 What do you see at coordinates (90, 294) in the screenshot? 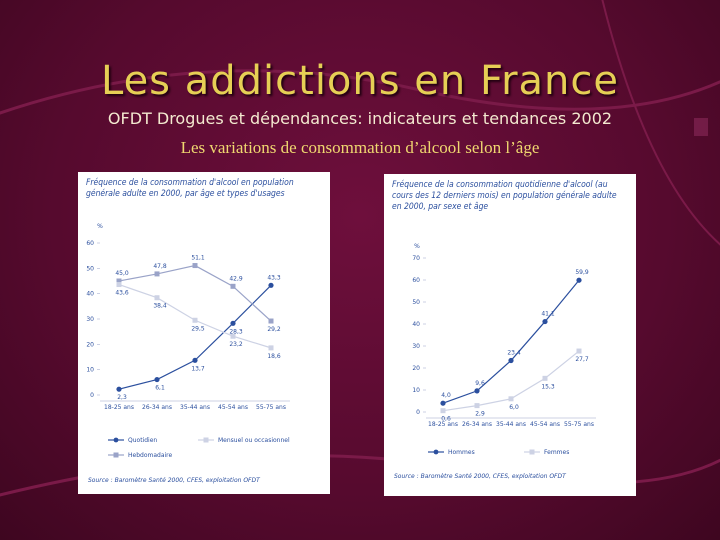
I see `y-tick-label: 40` at bounding box center [90, 294].